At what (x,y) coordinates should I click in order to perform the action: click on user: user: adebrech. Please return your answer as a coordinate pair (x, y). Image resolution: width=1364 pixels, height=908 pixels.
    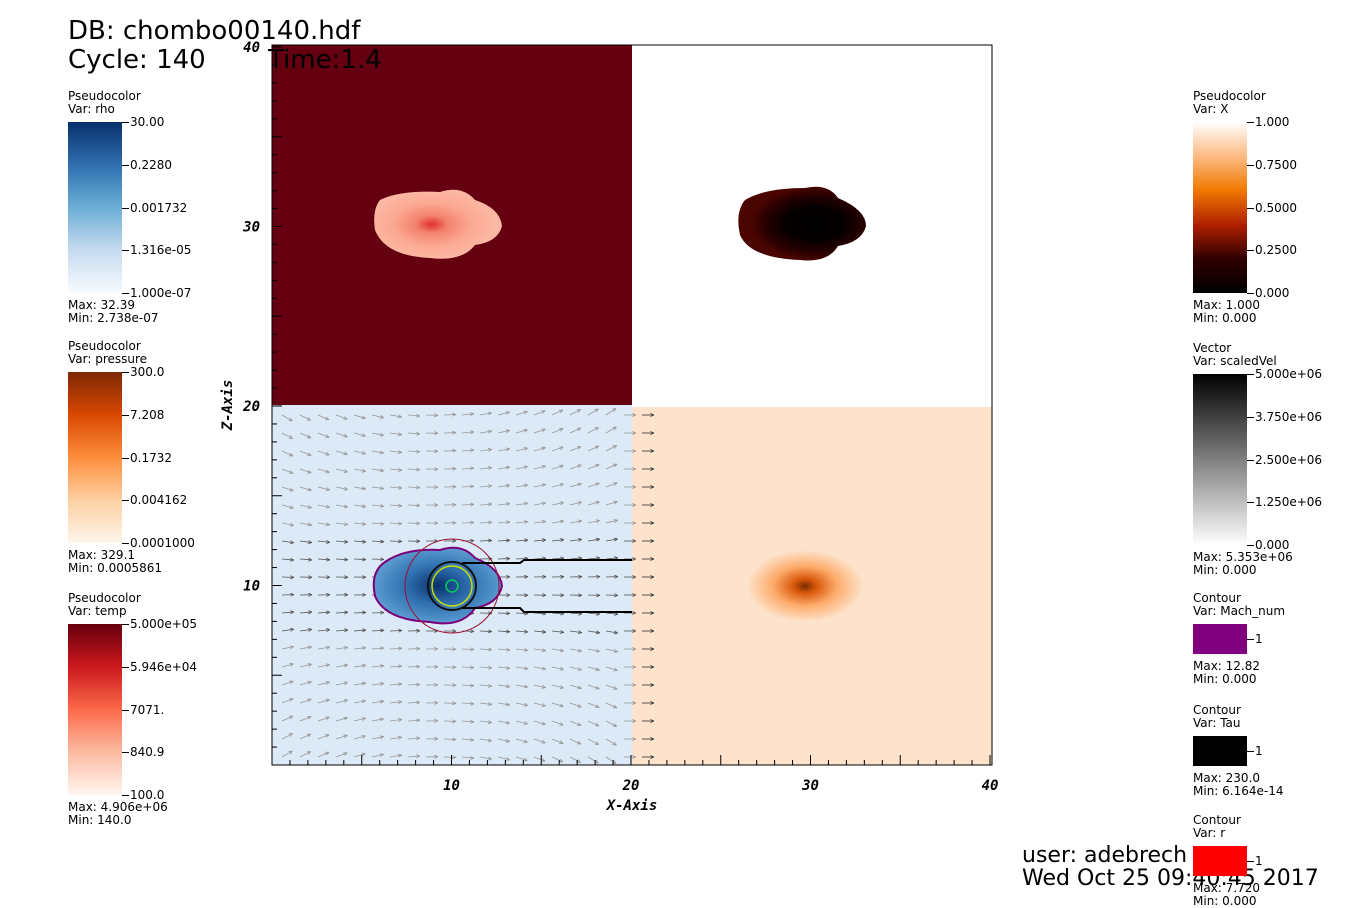
    Looking at the image, I should click on (1104, 856).